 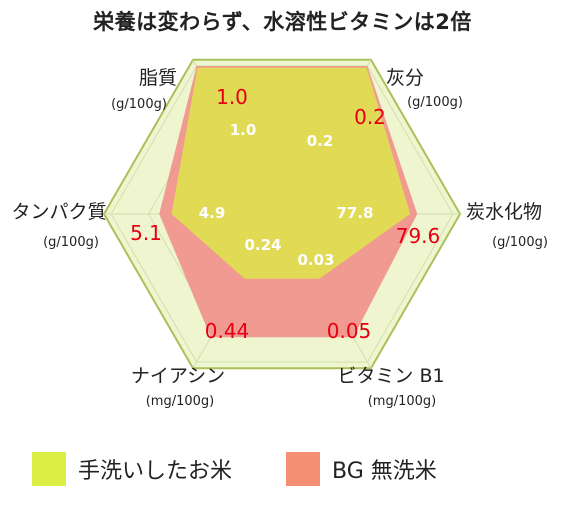 I want to click on legend-label-bg: BG 無洗米, so click(x=384, y=471).